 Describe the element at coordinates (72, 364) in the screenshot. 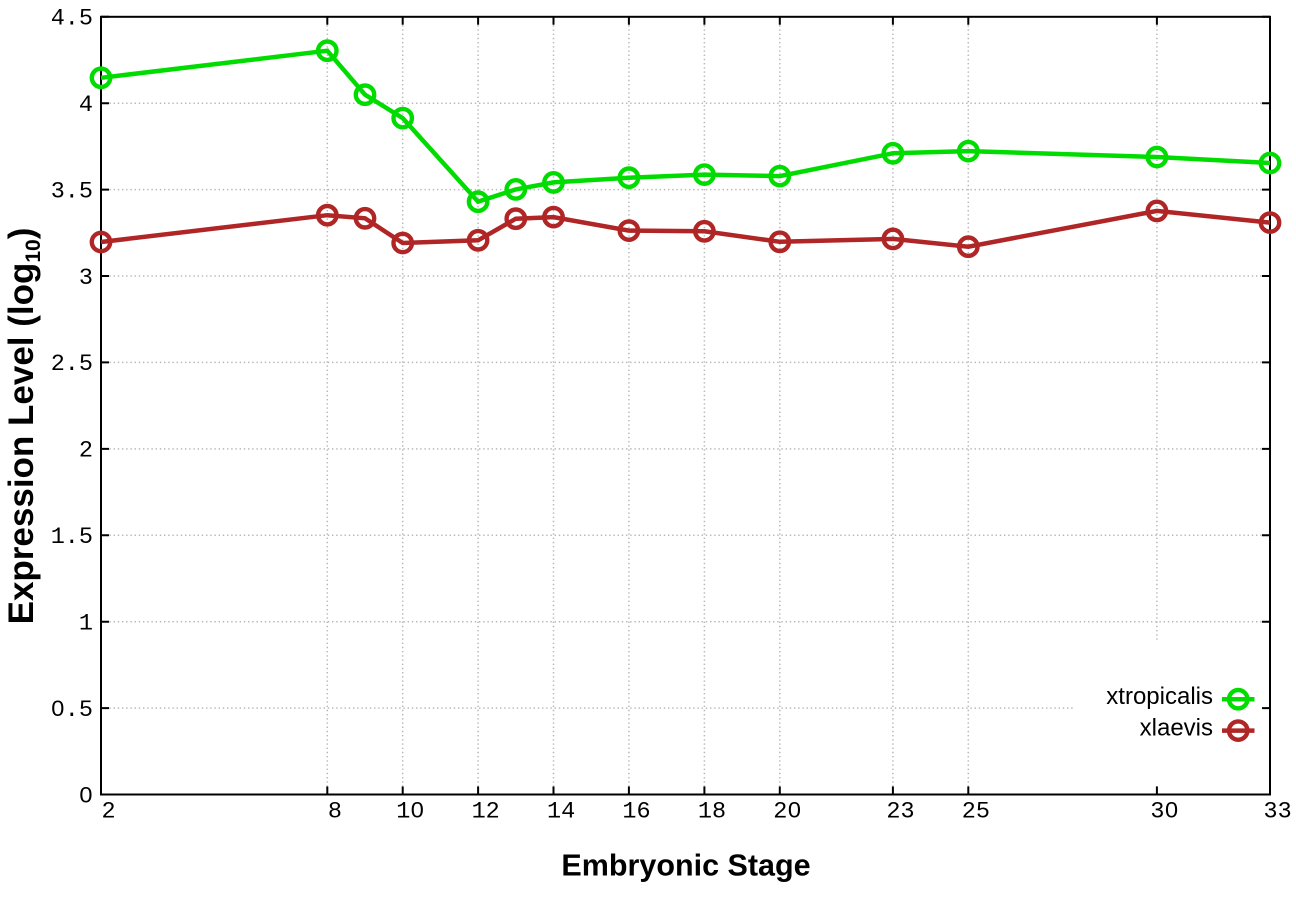

I see `svg-text: 2.5` at that location.